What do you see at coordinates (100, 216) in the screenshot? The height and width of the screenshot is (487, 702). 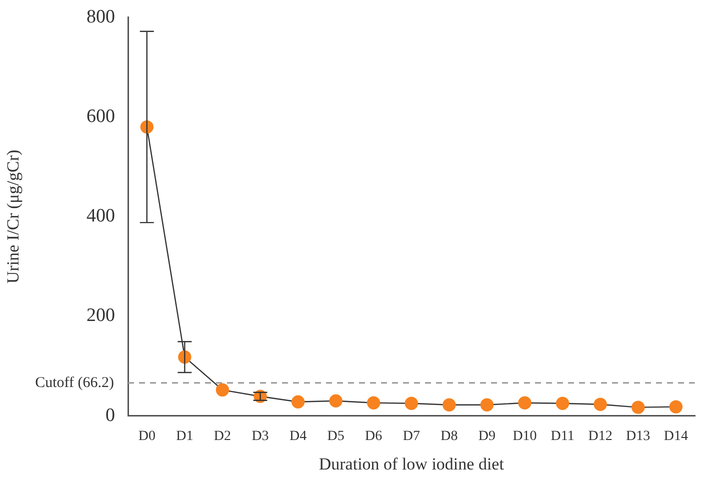 I see `y-tick-label: 400` at bounding box center [100, 216].